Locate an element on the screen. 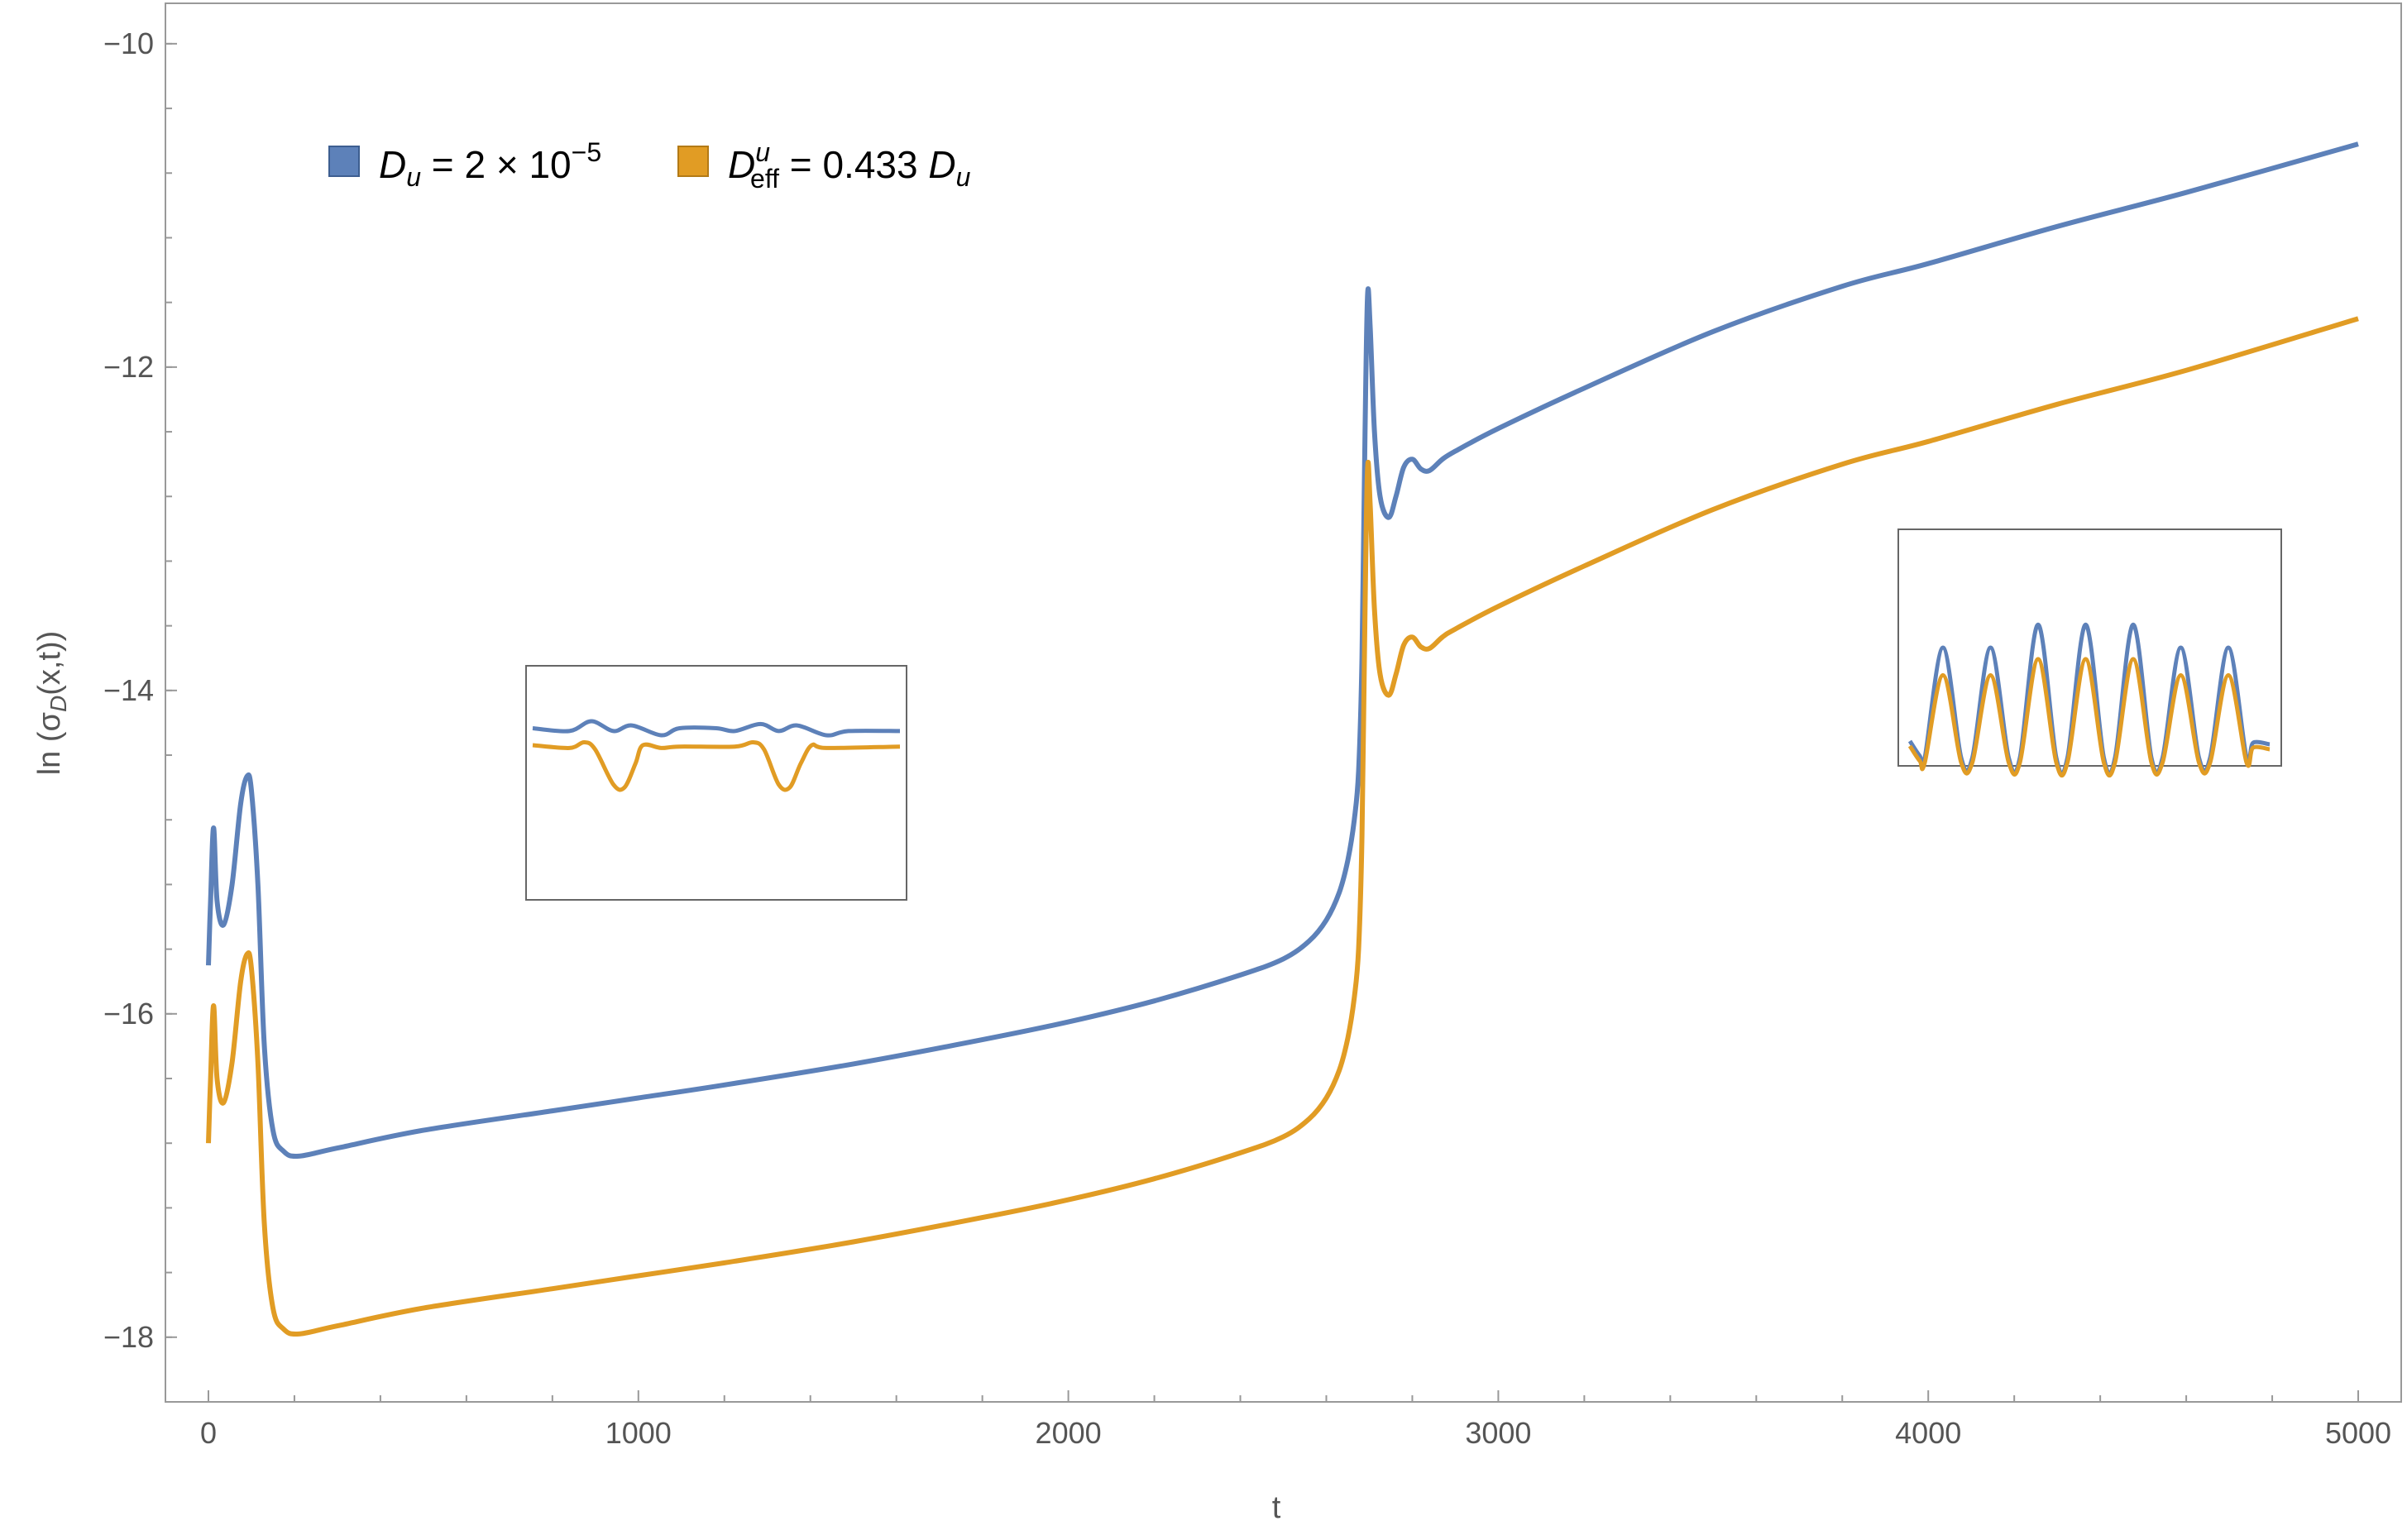  inset-left is located at coordinates (716, 783).